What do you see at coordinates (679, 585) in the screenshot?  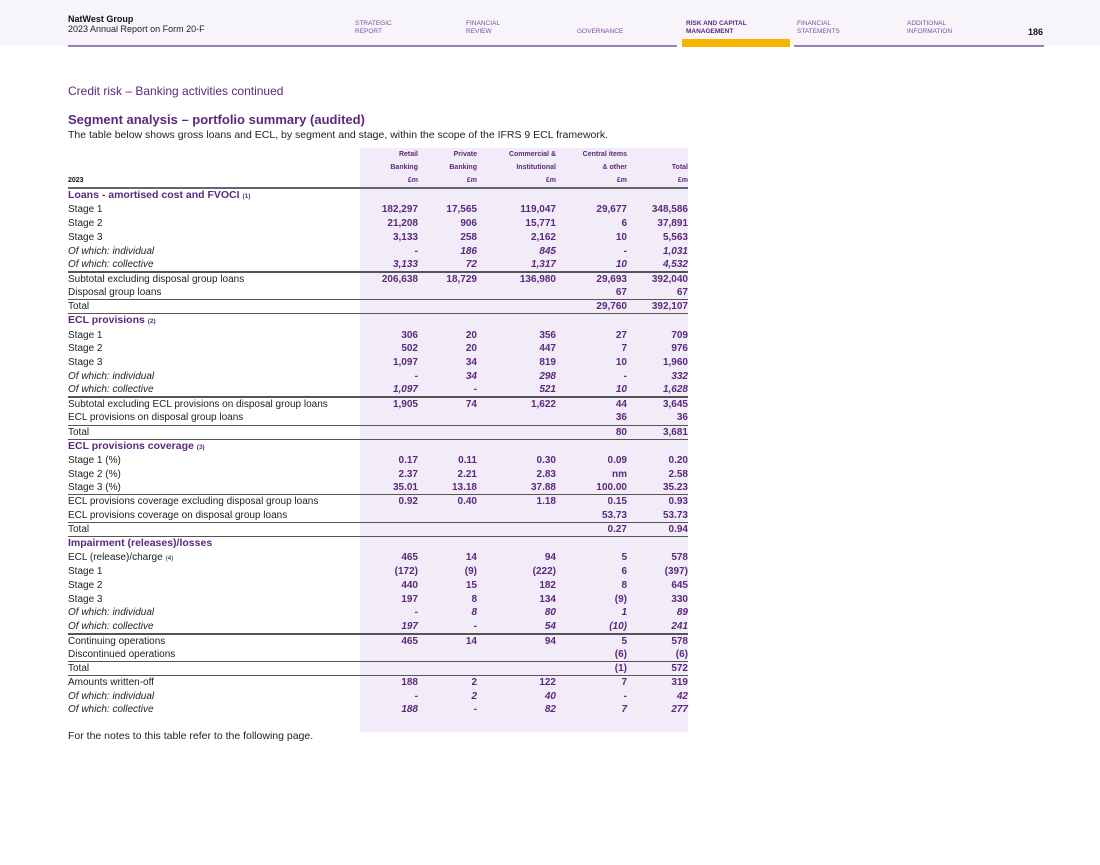 I see `cell-value: 645` at bounding box center [679, 585].